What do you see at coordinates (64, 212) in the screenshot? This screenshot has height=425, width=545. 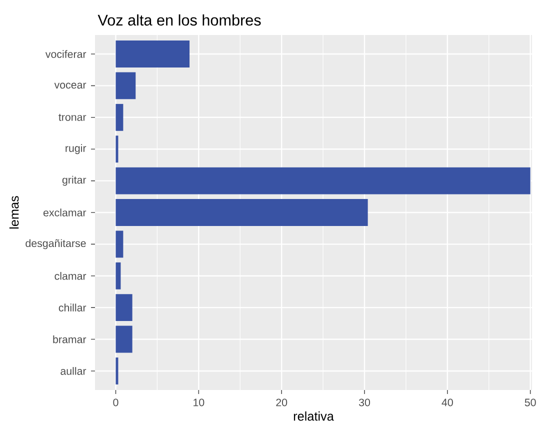 I see `y-tick-label: exclamar` at bounding box center [64, 212].